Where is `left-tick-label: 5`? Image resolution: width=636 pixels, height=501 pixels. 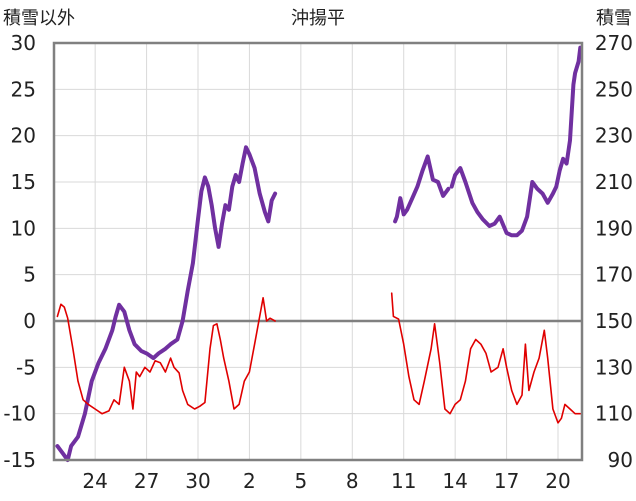 left-tick-label: 5 is located at coordinates (29, 275).